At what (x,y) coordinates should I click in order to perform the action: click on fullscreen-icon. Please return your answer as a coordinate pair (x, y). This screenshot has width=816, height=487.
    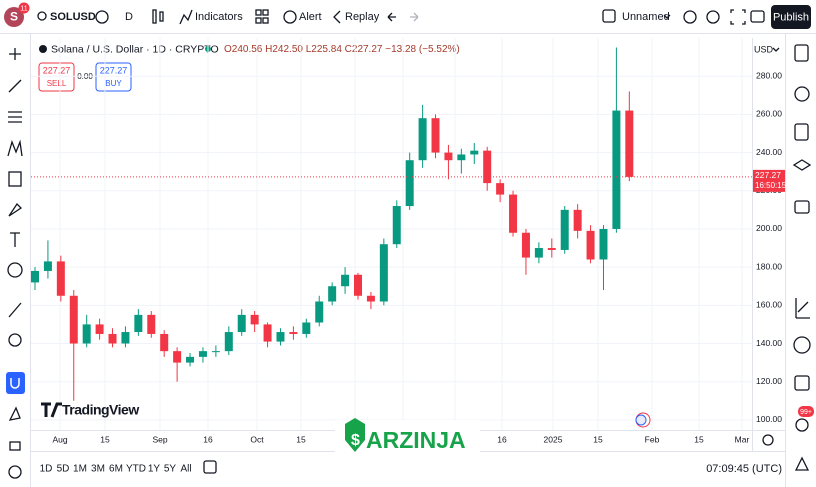
    Looking at the image, I should click on (738, 17).